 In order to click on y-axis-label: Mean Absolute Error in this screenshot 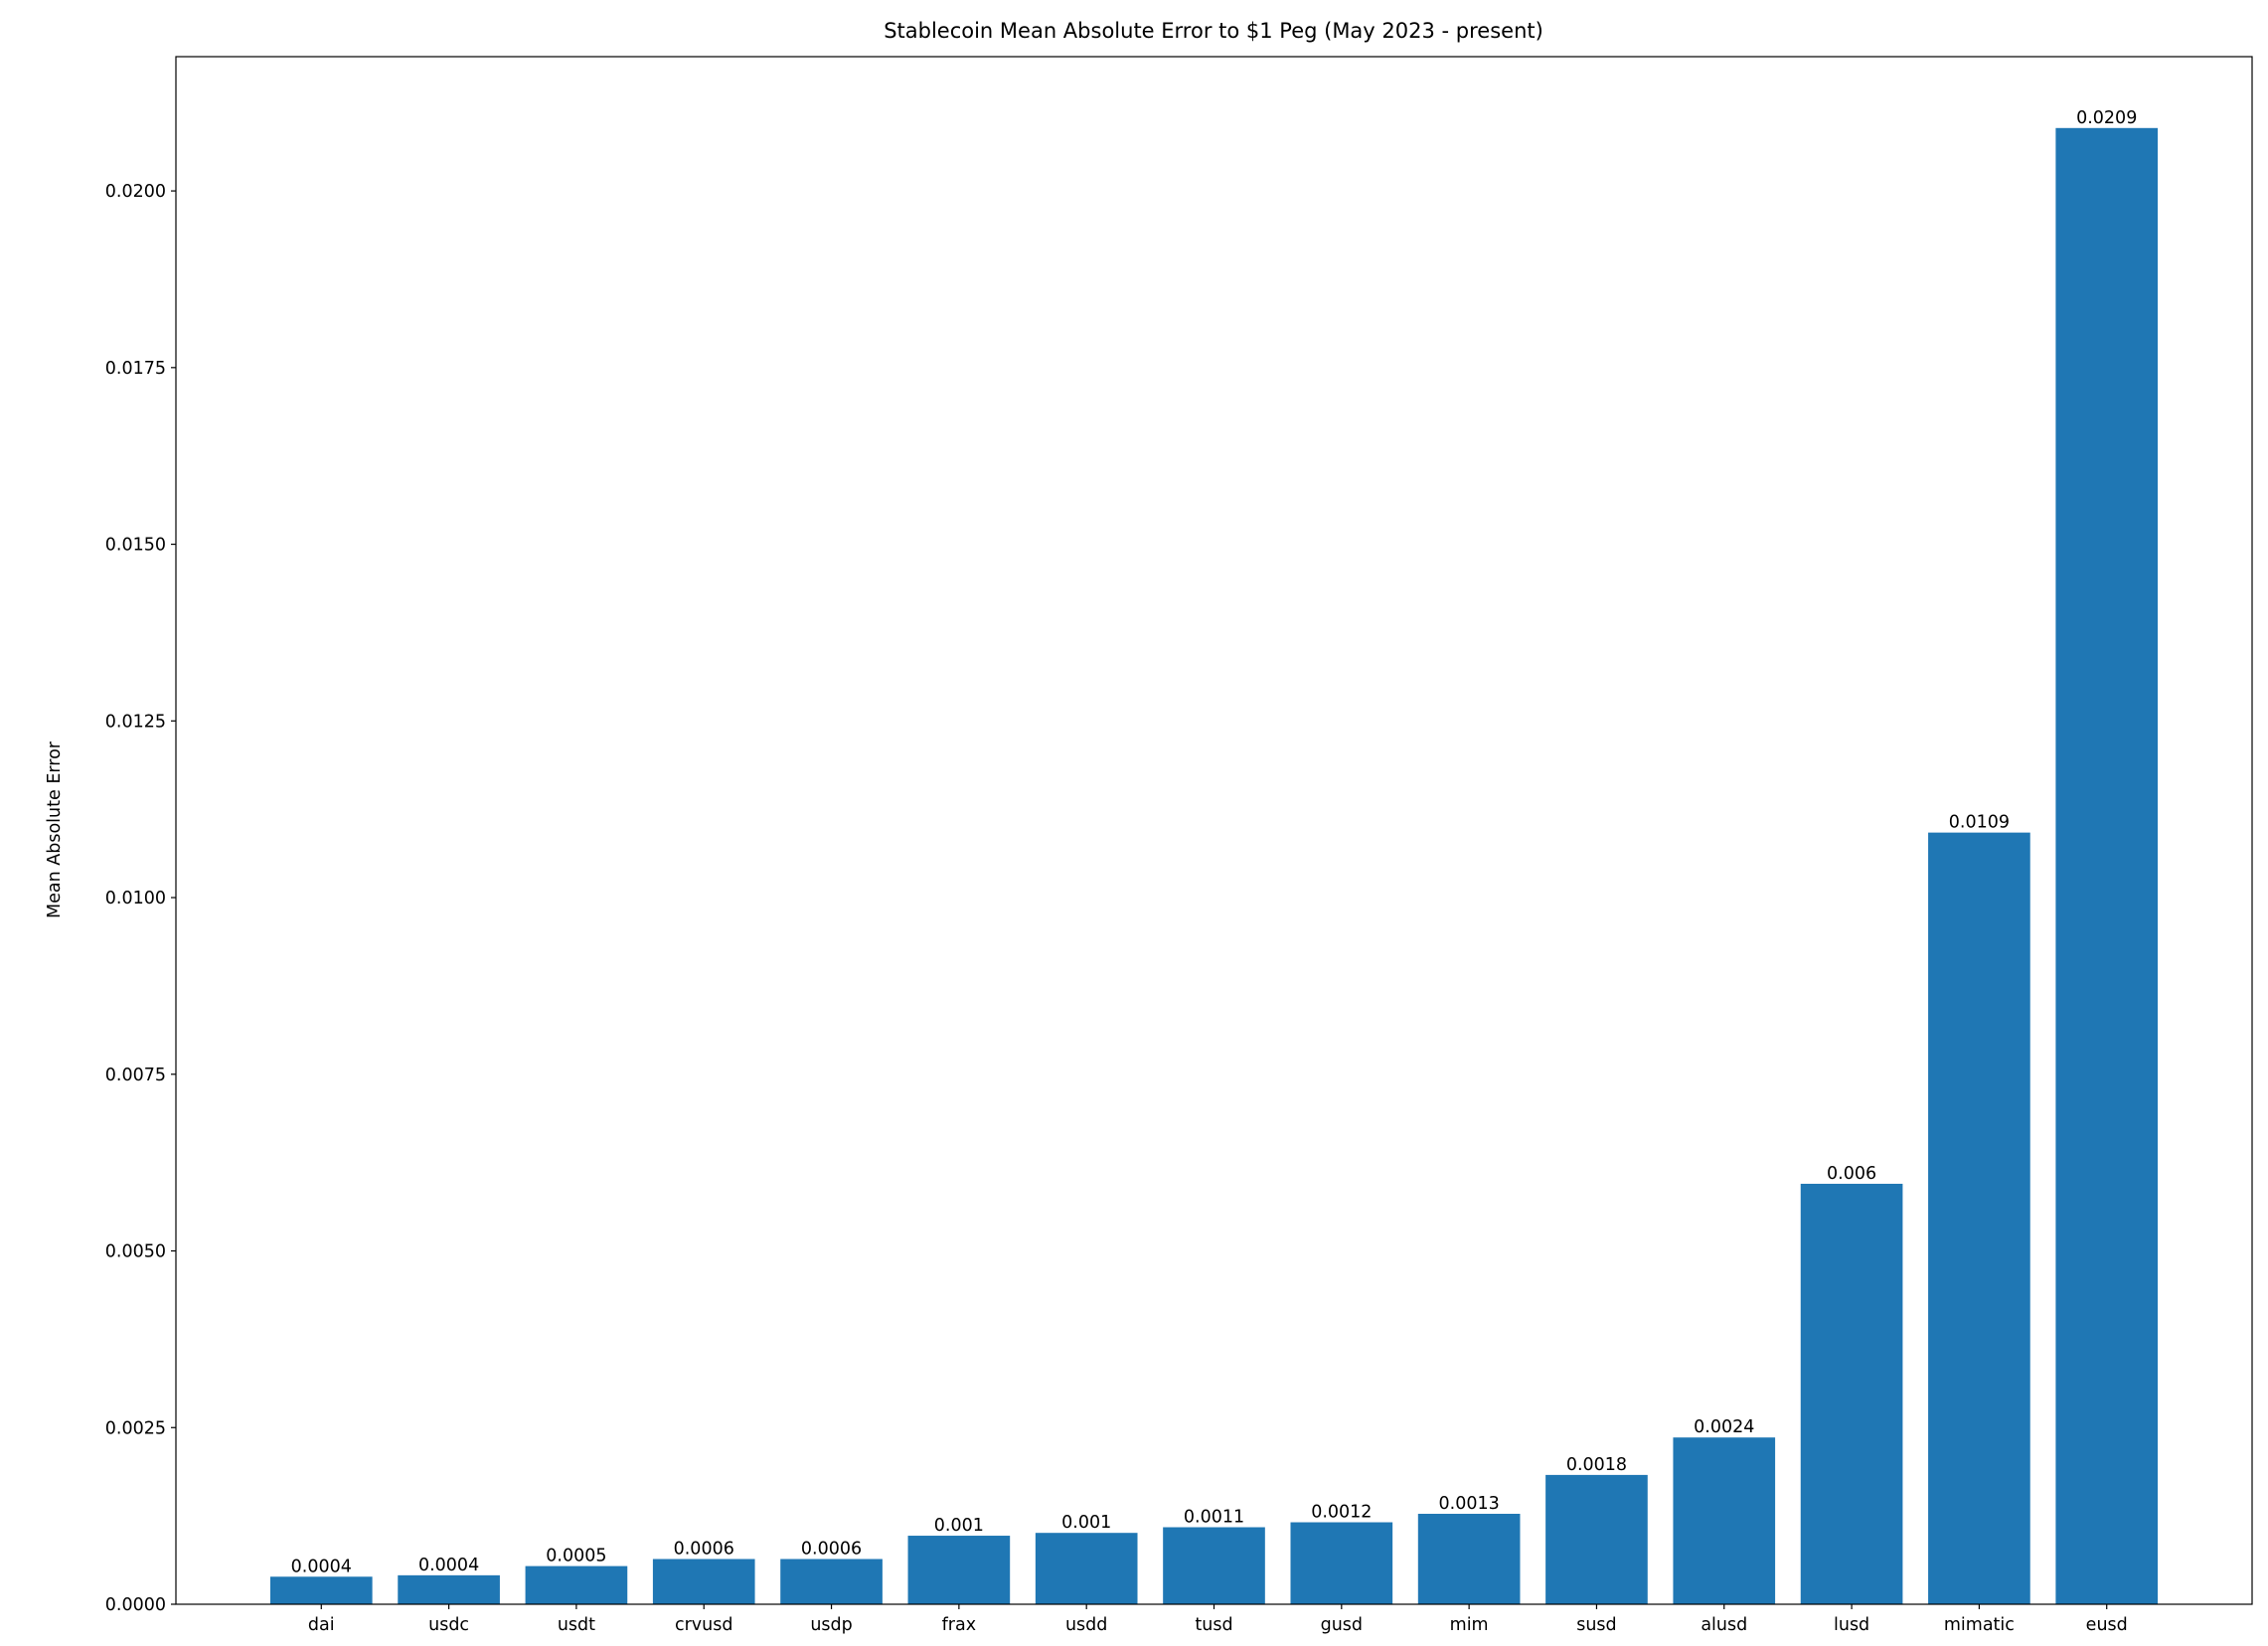, I will do `click(55, 829)`.